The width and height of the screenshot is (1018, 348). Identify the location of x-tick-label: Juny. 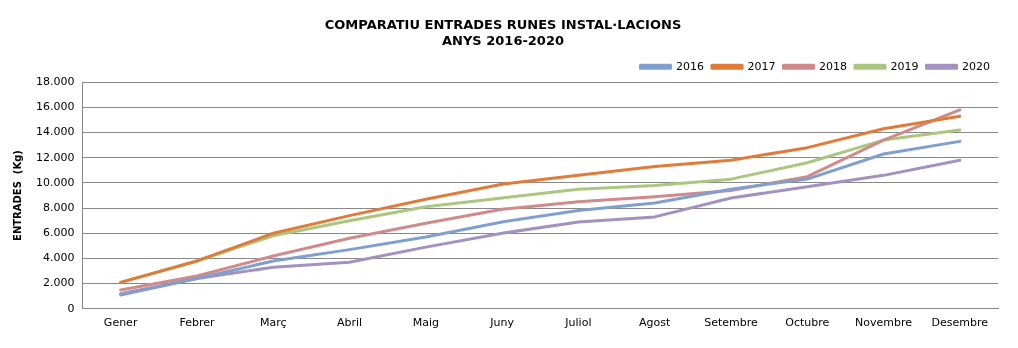
(502, 323).